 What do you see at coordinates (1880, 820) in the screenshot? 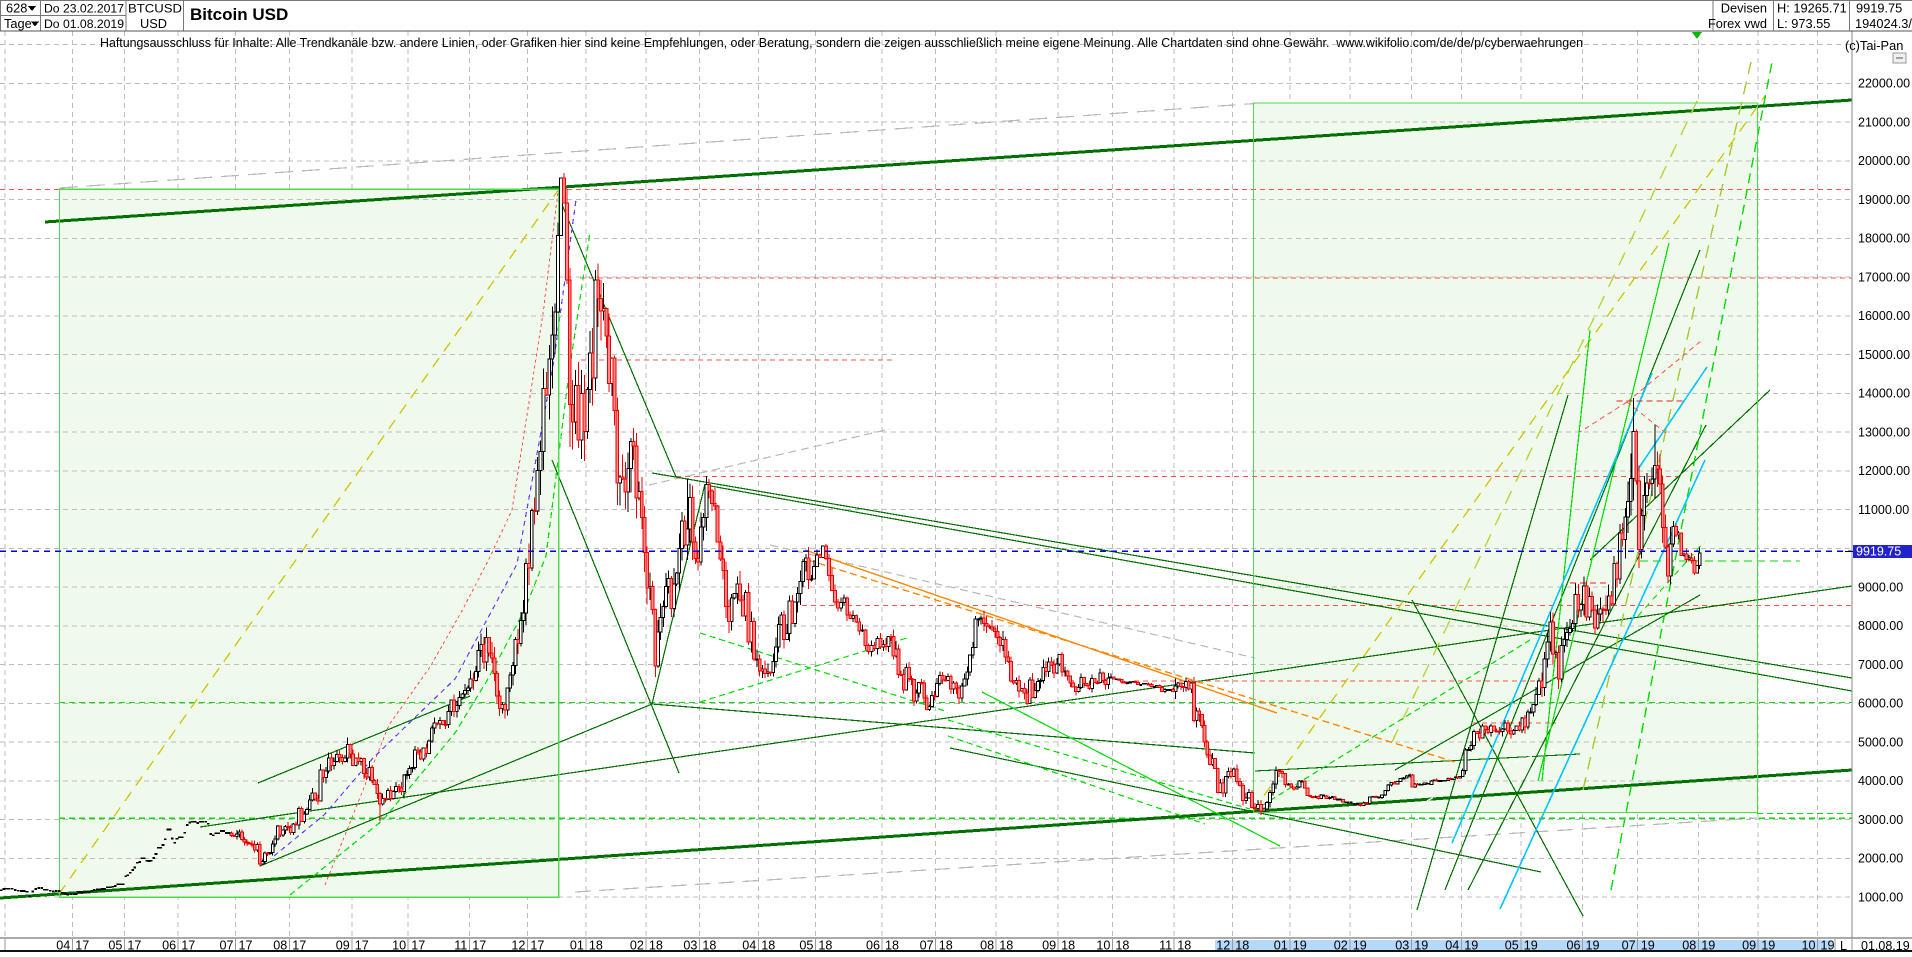
I see `svg-text: 3000.00` at bounding box center [1880, 820].